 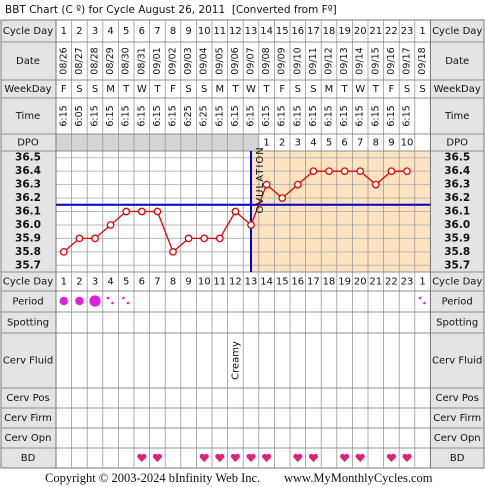 What do you see at coordinates (375, 282) in the screenshot?
I see `cycle-day: 21` at bounding box center [375, 282].